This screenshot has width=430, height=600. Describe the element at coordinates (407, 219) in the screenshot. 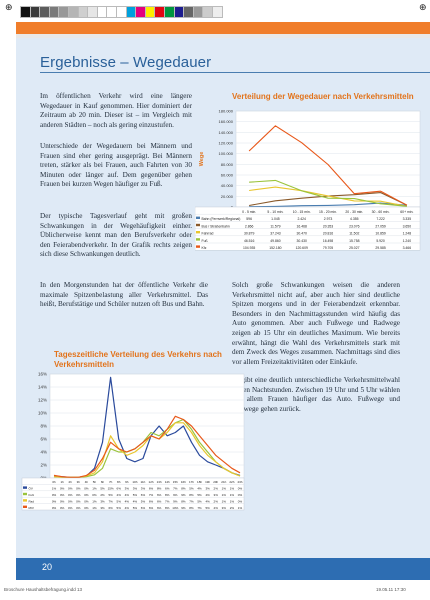

I see `table-cell: 3.335` at that location.